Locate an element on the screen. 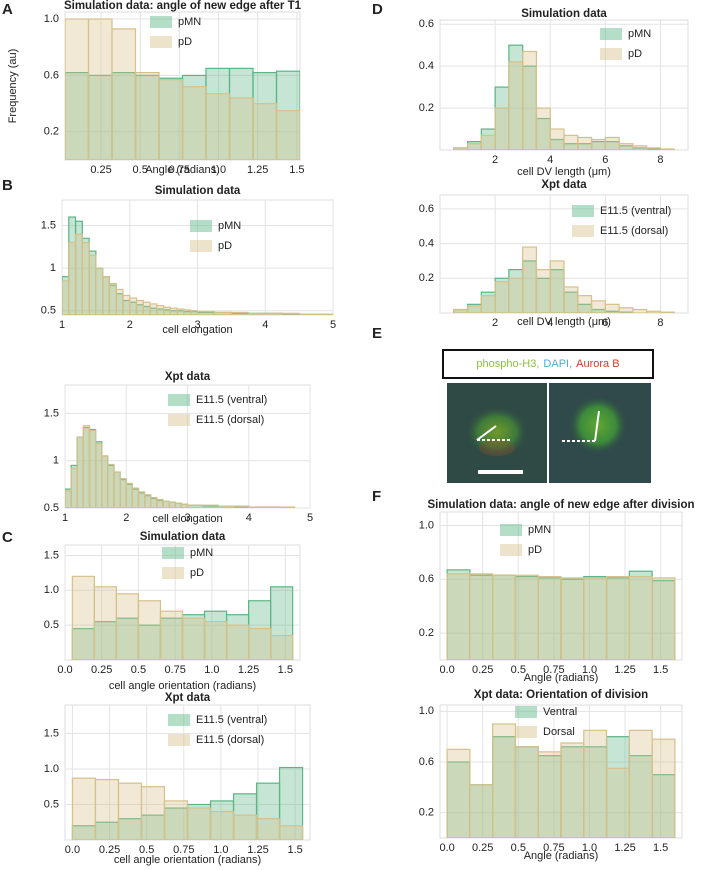 The width and height of the screenshot is (712, 870). micrograph is located at coordinates (549, 433).